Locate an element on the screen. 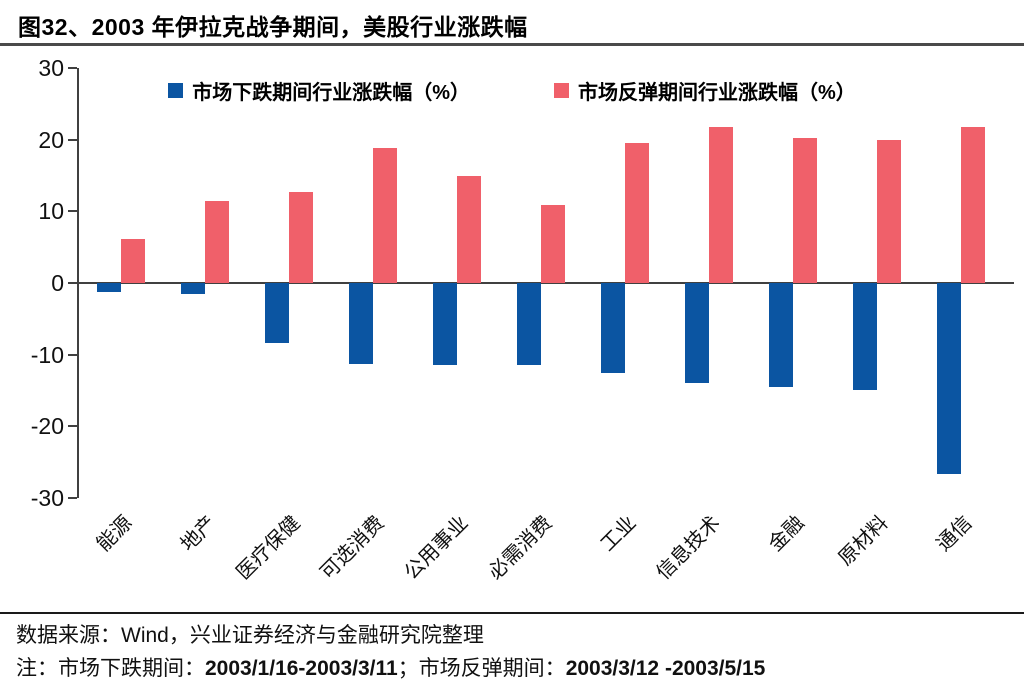  note-middle: ；市场反弹期间： is located at coordinates (481, 668).